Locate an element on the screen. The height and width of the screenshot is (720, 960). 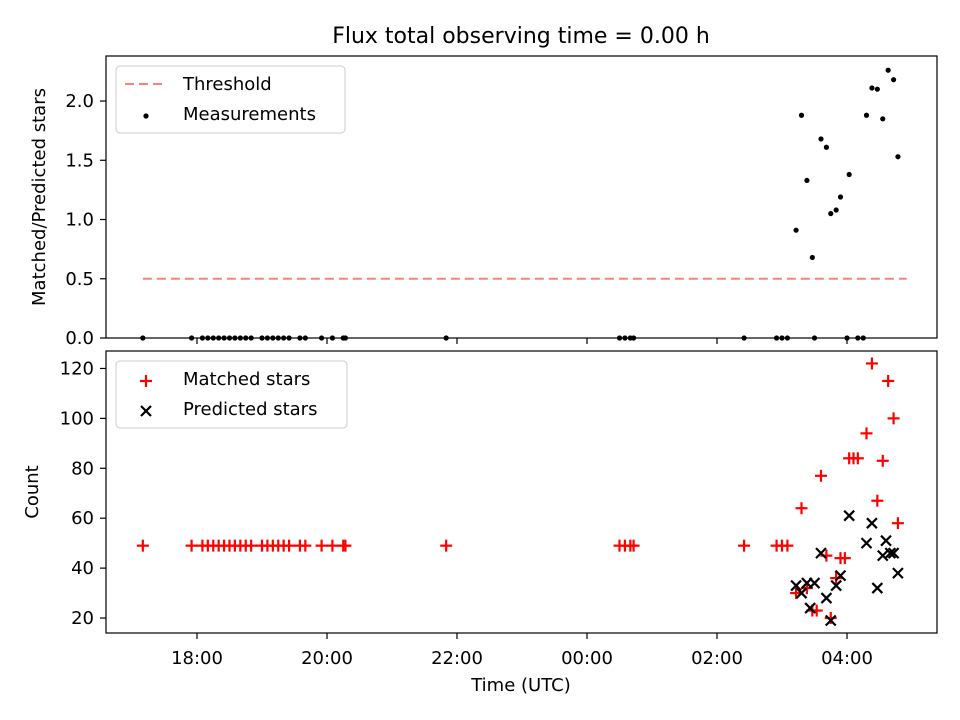
xtick-label: 22:00 is located at coordinates (457, 658).